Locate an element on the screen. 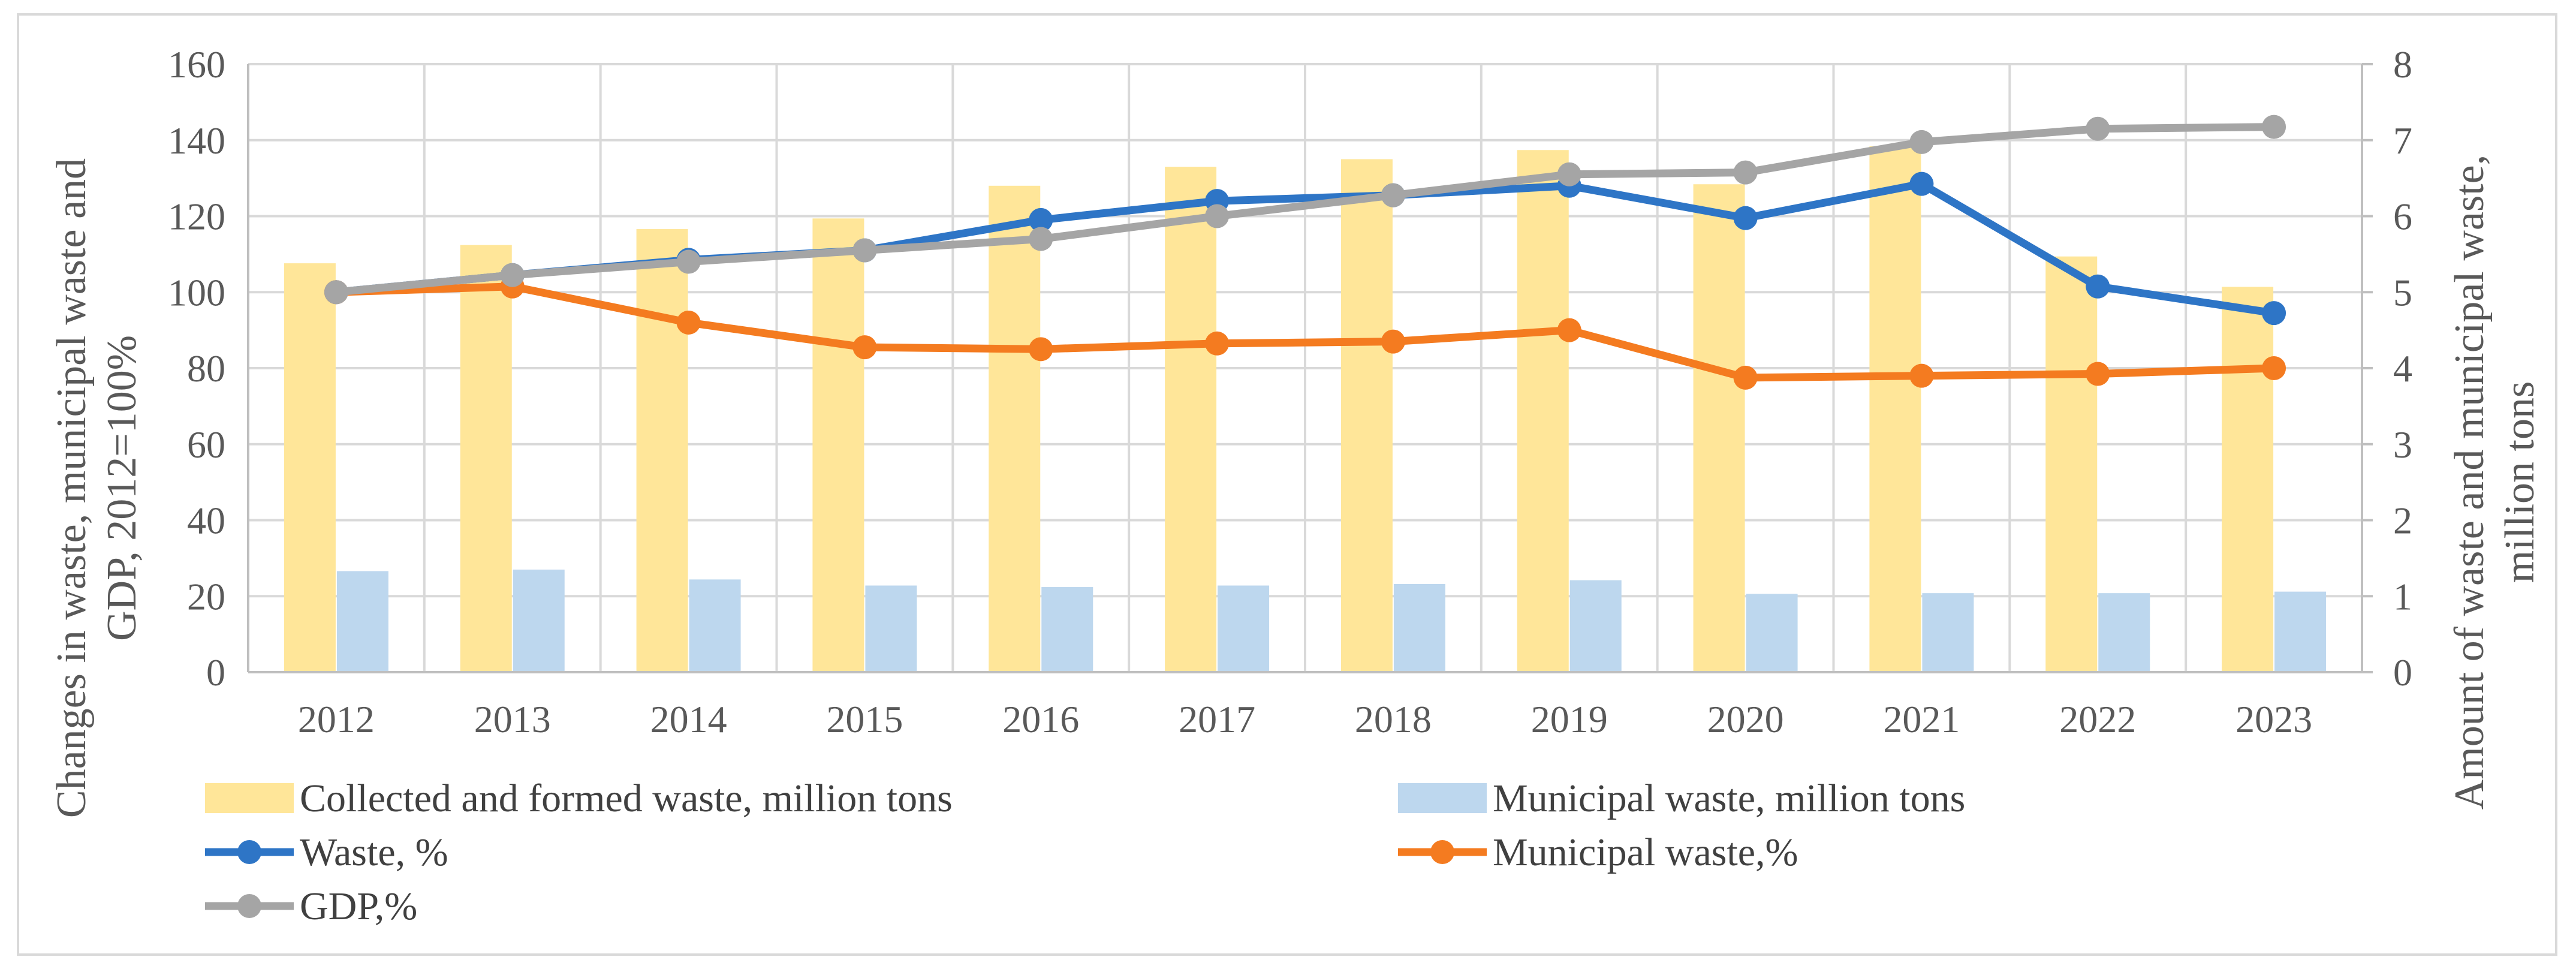  x-tick-label: 2017 is located at coordinates (1217, 719).